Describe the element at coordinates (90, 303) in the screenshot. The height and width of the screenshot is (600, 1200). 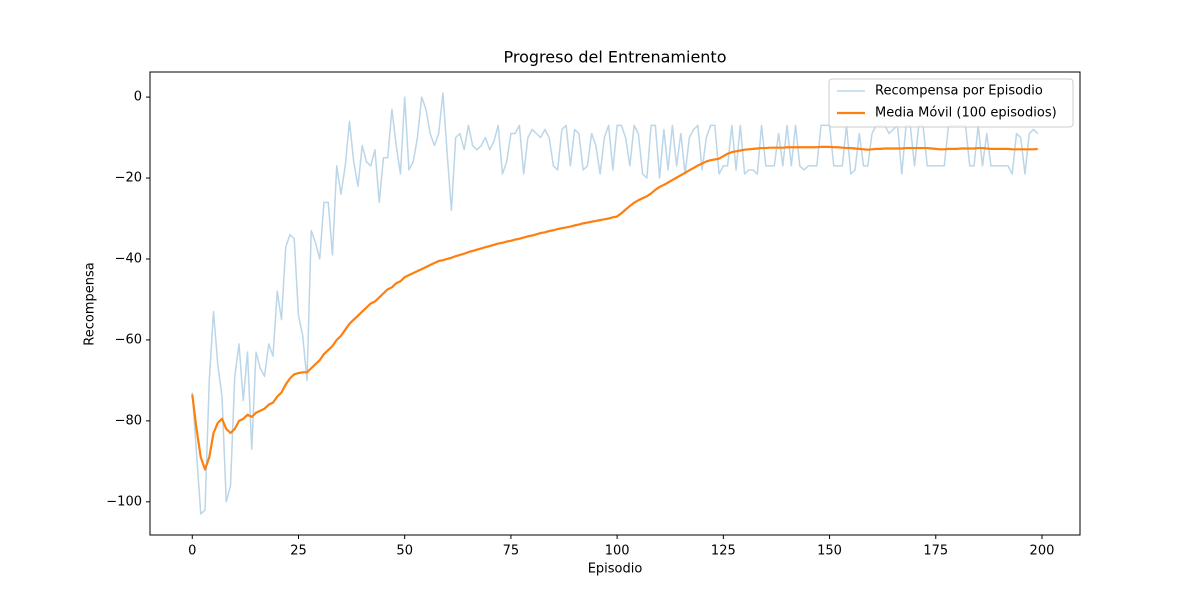
I see `y-axis-label: Recompensa` at that location.